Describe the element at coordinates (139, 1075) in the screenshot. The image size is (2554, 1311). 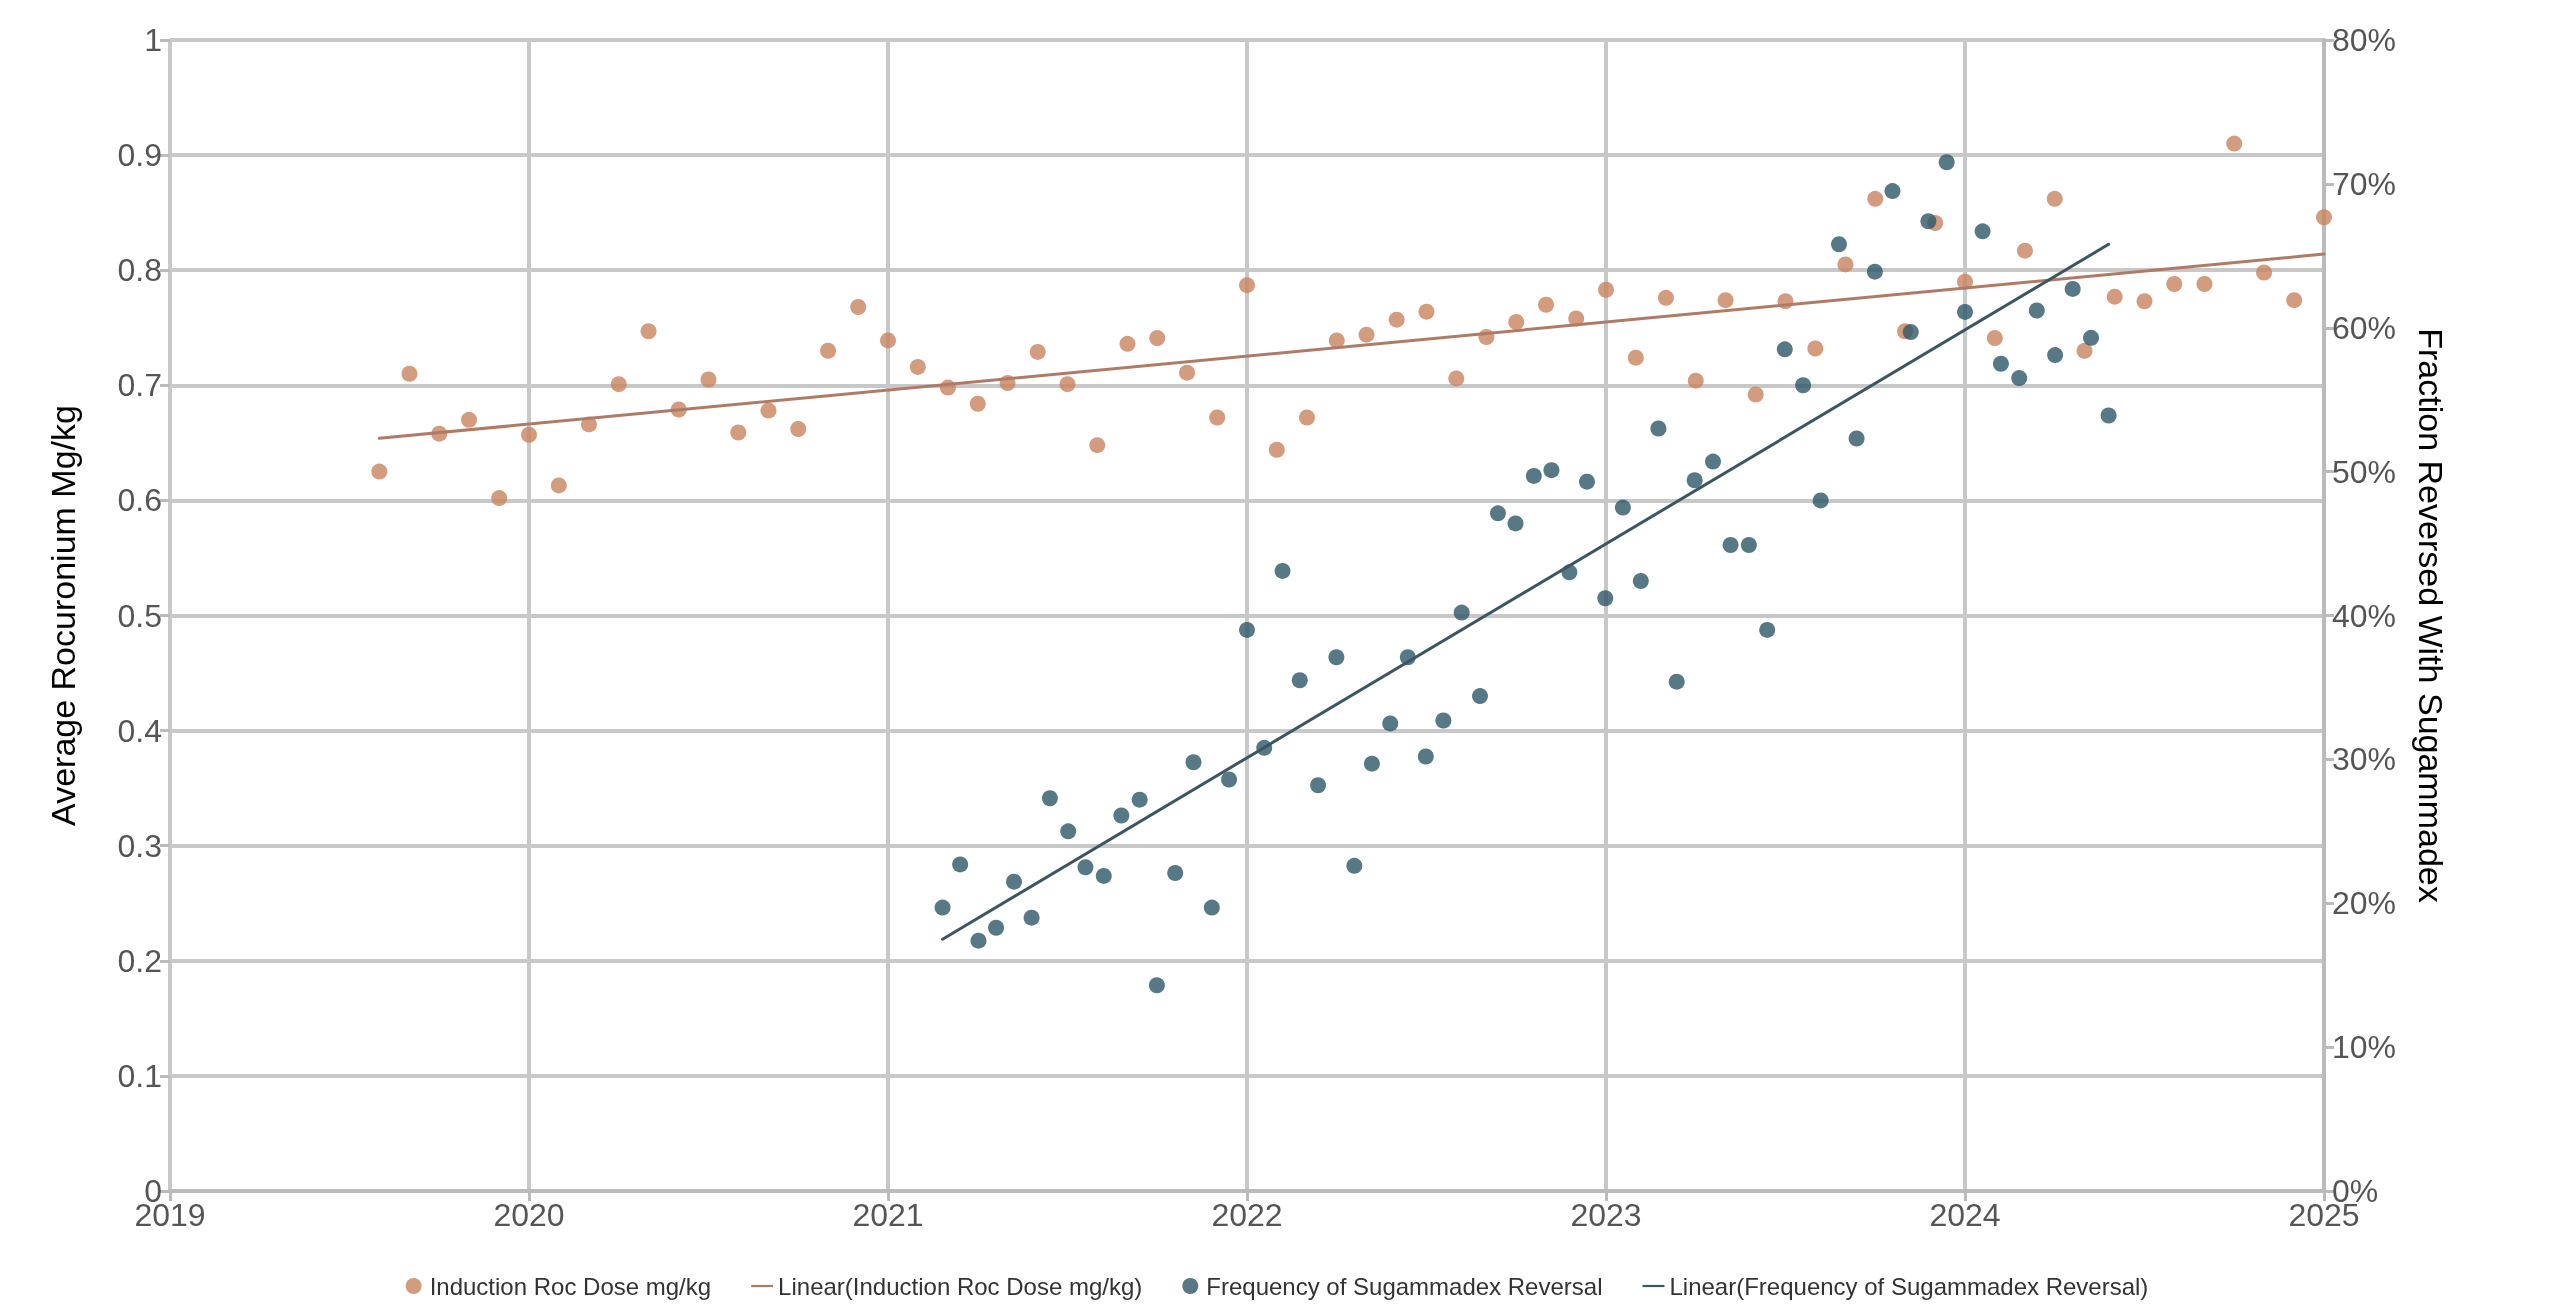
I see `y-tick-label: 0.1` at that location.